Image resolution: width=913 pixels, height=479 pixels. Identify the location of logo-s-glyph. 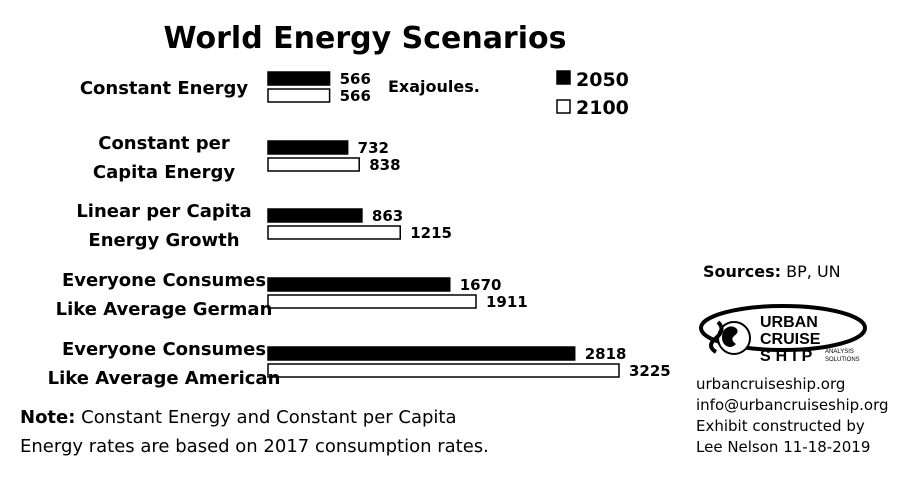
(716, 337).